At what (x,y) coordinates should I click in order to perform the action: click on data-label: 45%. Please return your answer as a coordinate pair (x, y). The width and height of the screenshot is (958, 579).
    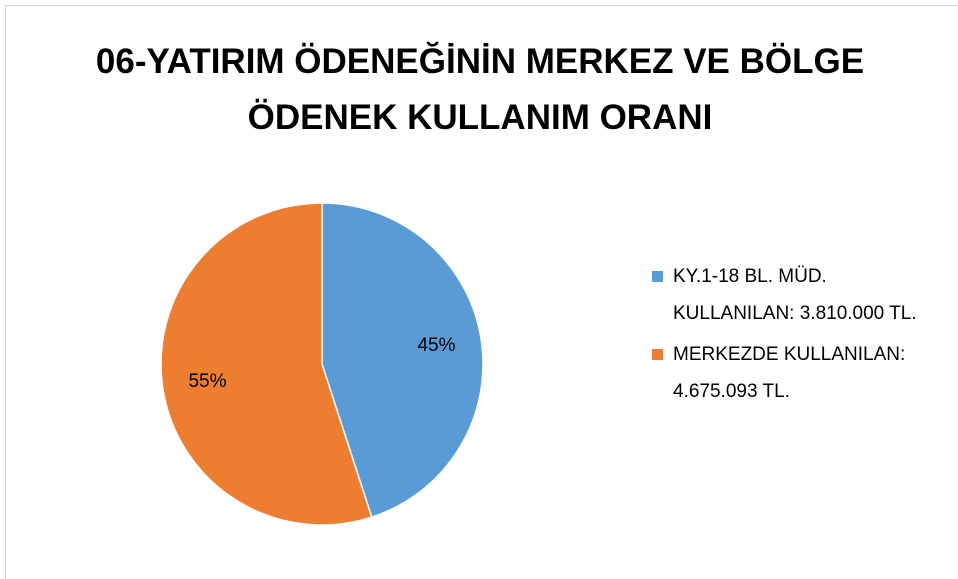
    Looking at the image, I should click on (436, 345).